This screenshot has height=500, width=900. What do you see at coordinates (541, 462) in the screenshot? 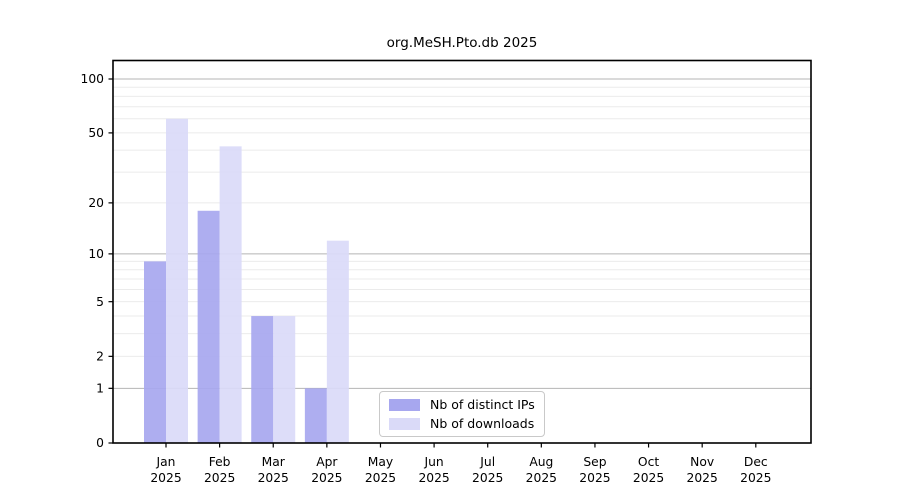
I see `x-tick-label-month: Aug` at bounding box center [541, 462].